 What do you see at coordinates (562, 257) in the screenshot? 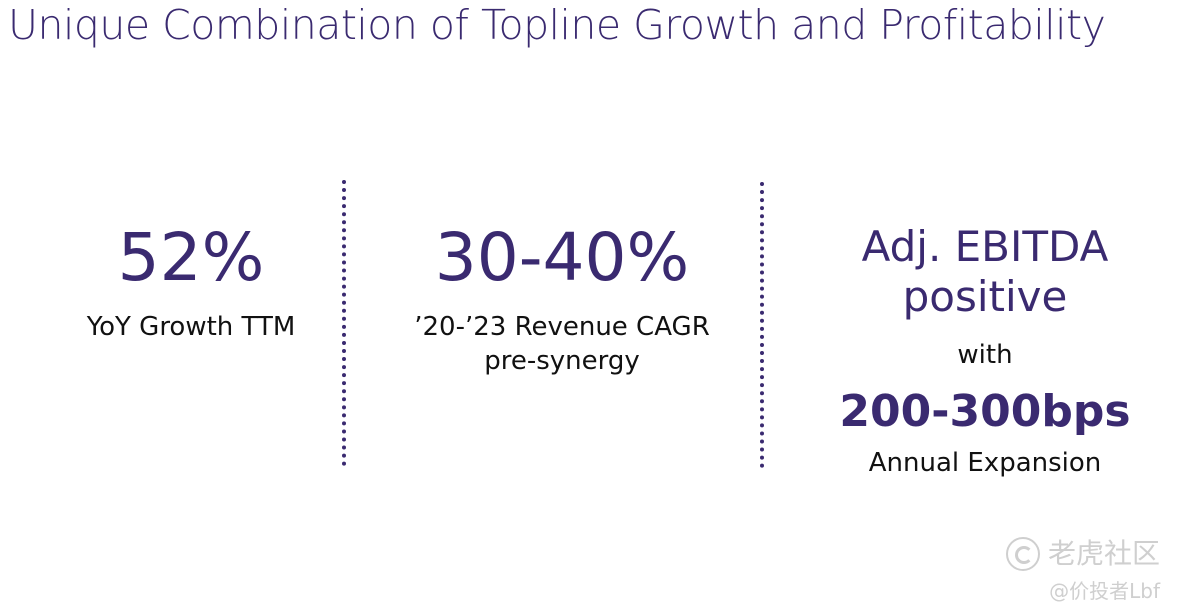
I see `metric-value: 30-40%` at bounding box center [562, 257].